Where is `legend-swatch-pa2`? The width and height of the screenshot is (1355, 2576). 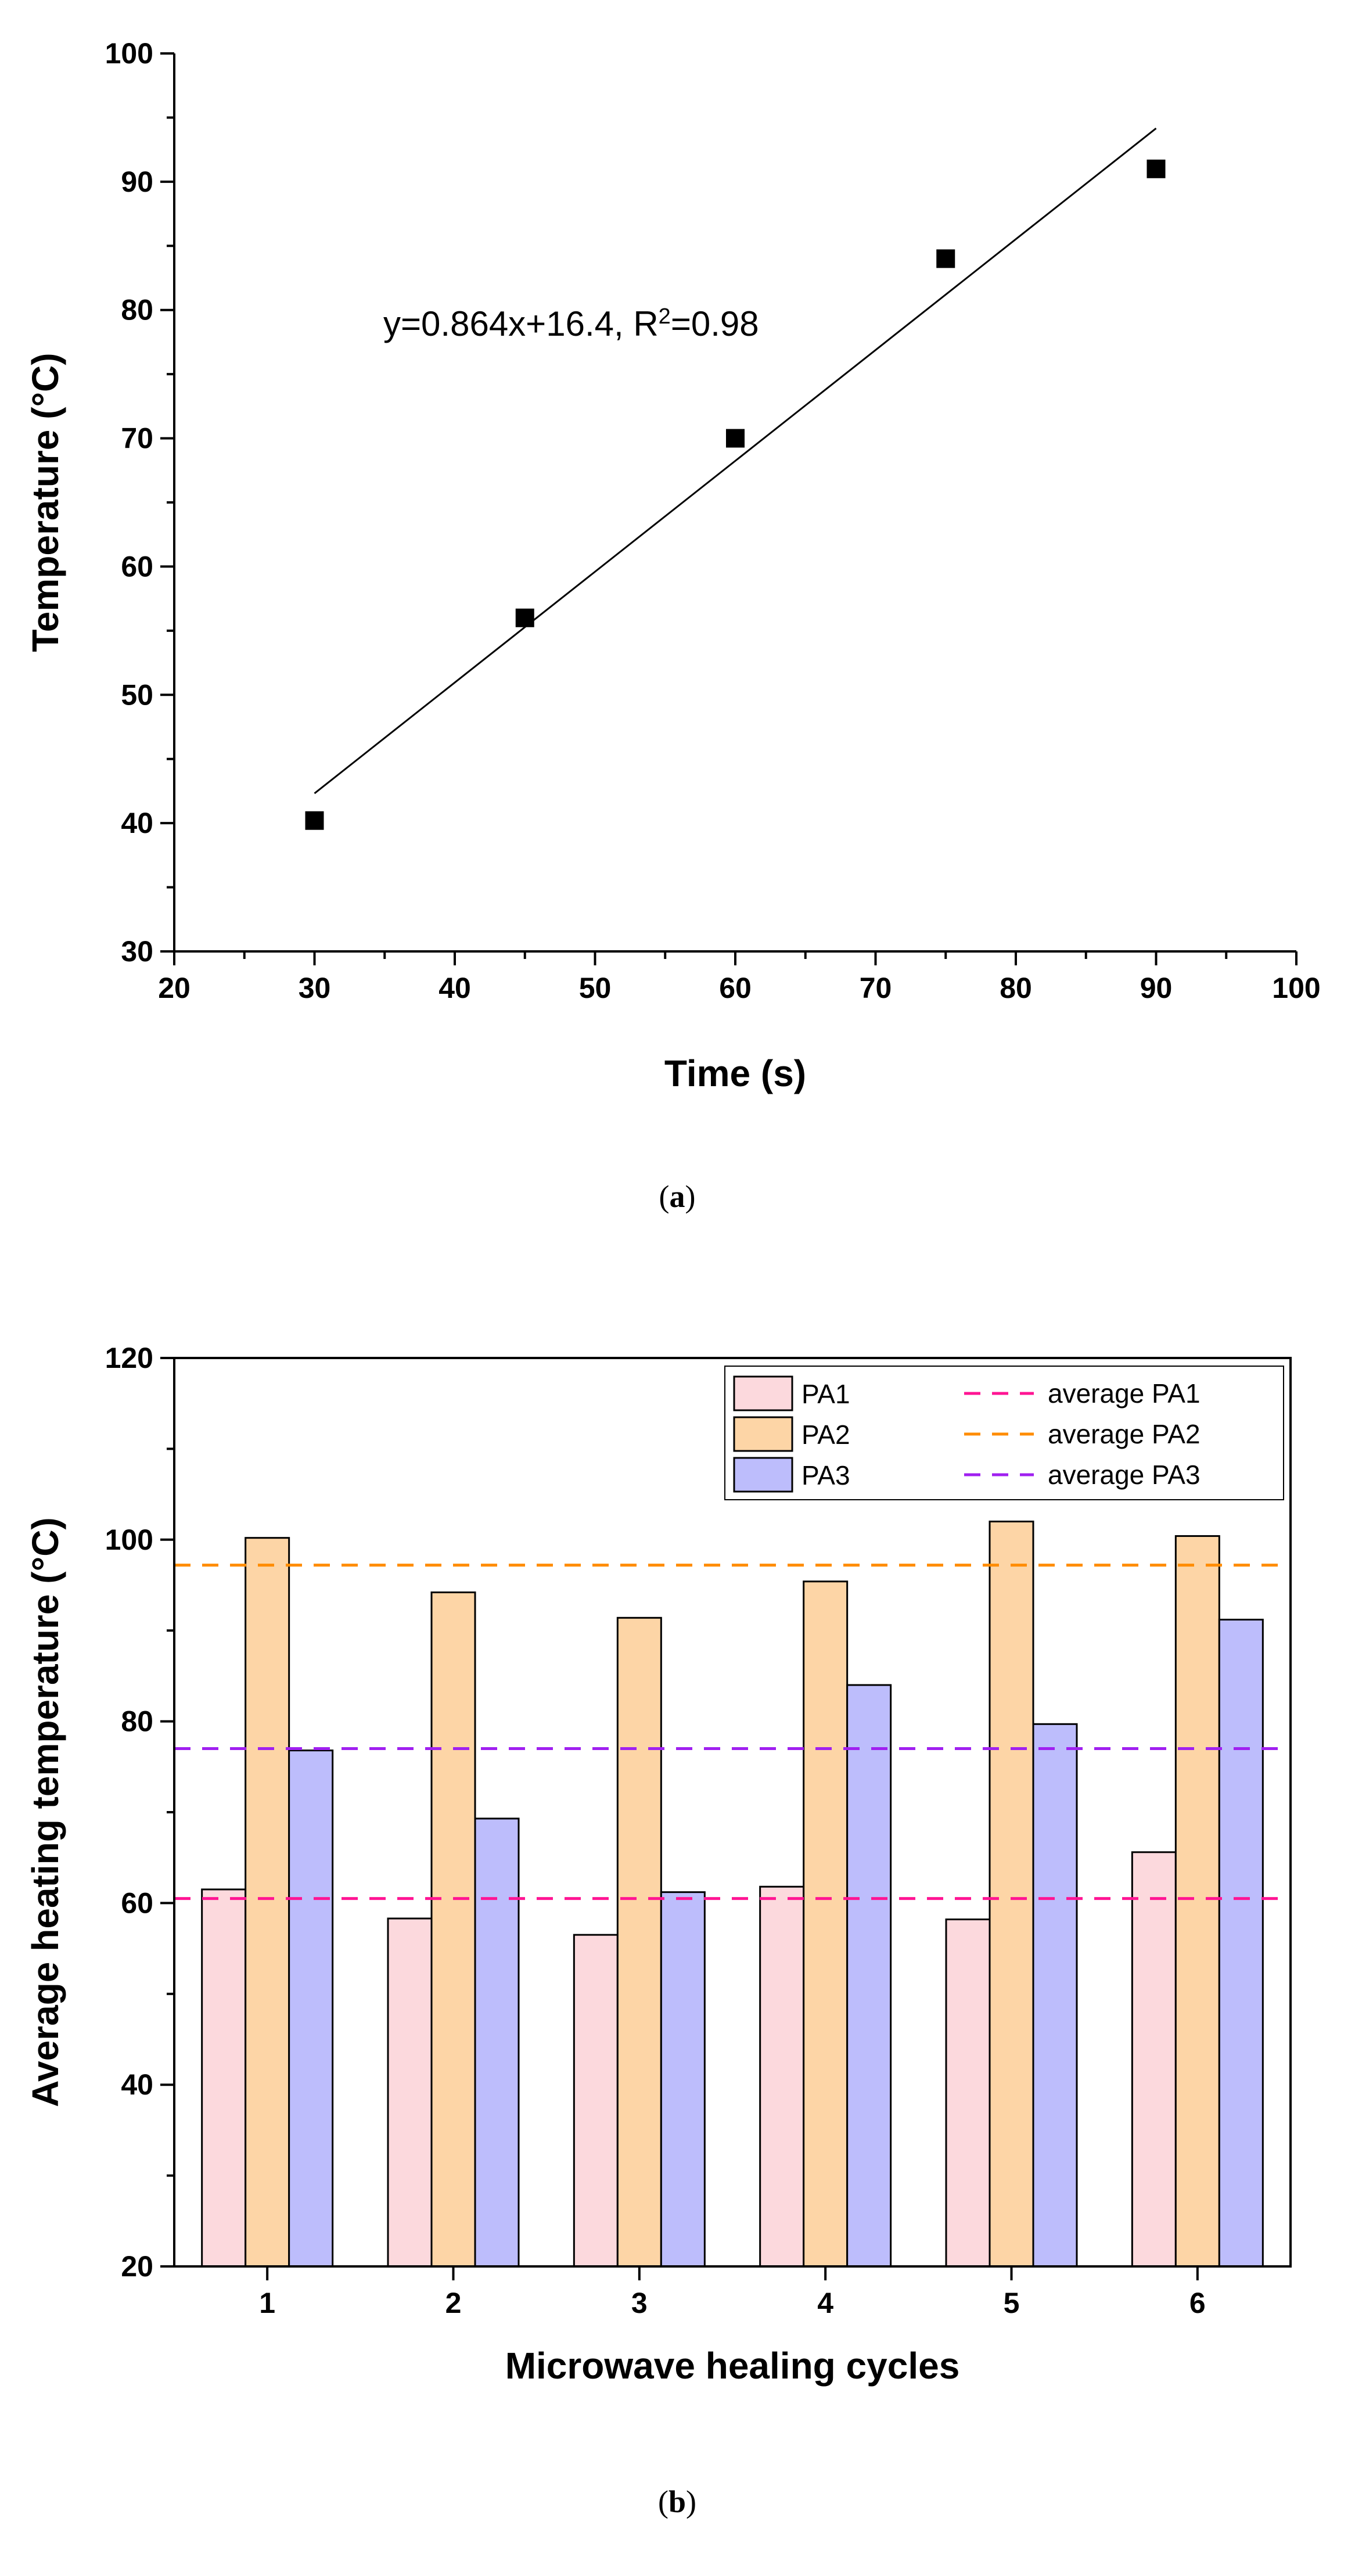
legend-swatch-pa2 is located at coordinates (763, 1434).